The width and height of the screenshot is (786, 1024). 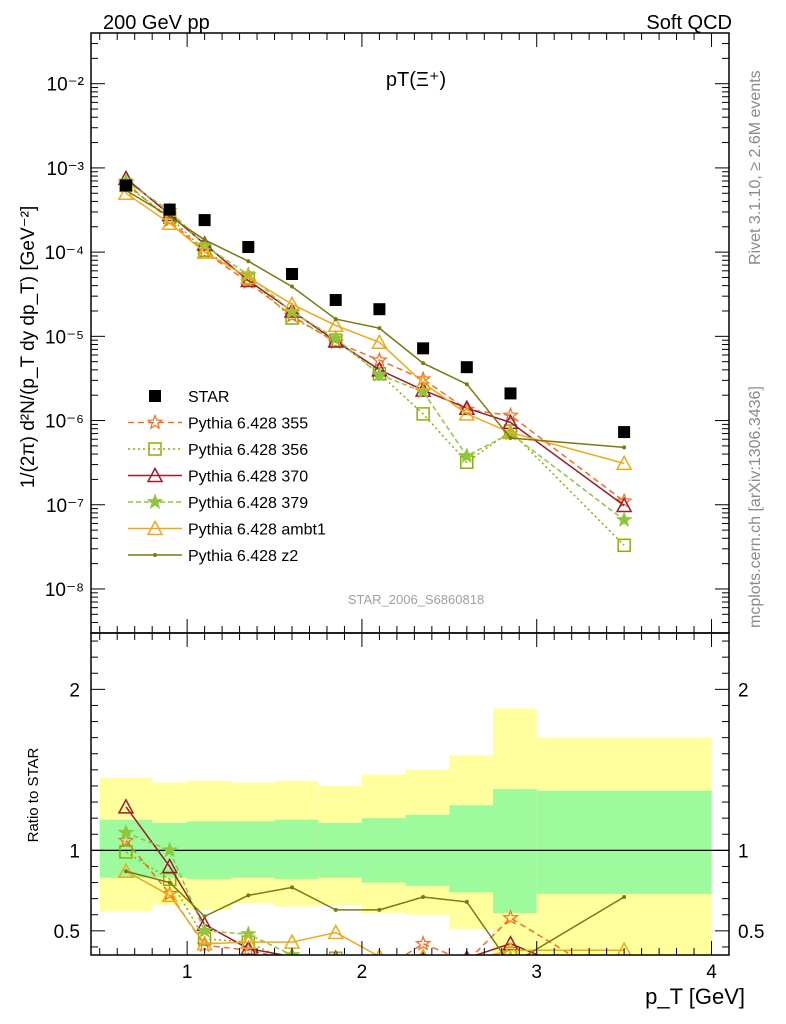 What do you see at coordinates (66, 169) in the screenshot?
I see `y-tick-label-main: 10⁻³` at bounding box center [66, 169].